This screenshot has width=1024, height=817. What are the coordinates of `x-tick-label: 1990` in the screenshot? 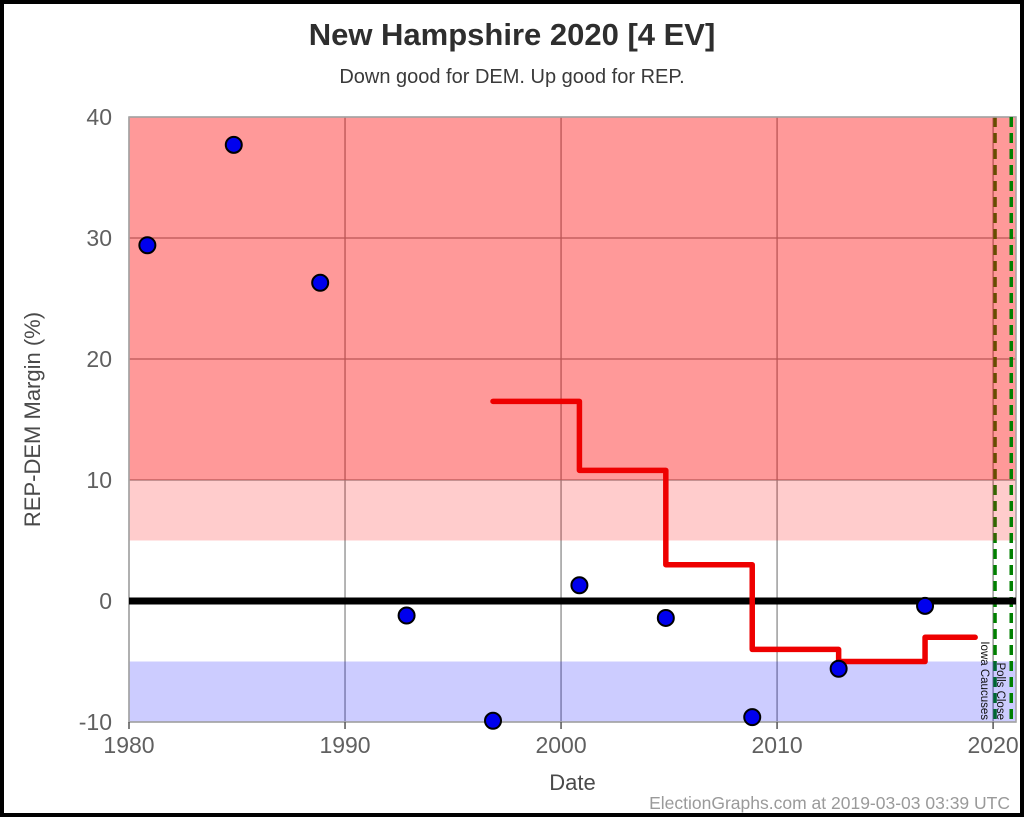 It's located at (344, 745).